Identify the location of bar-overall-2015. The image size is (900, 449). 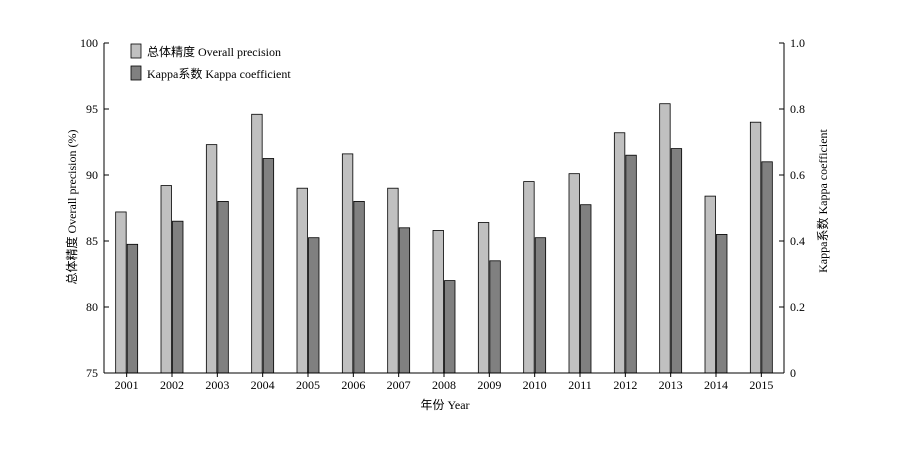
(755, 247).